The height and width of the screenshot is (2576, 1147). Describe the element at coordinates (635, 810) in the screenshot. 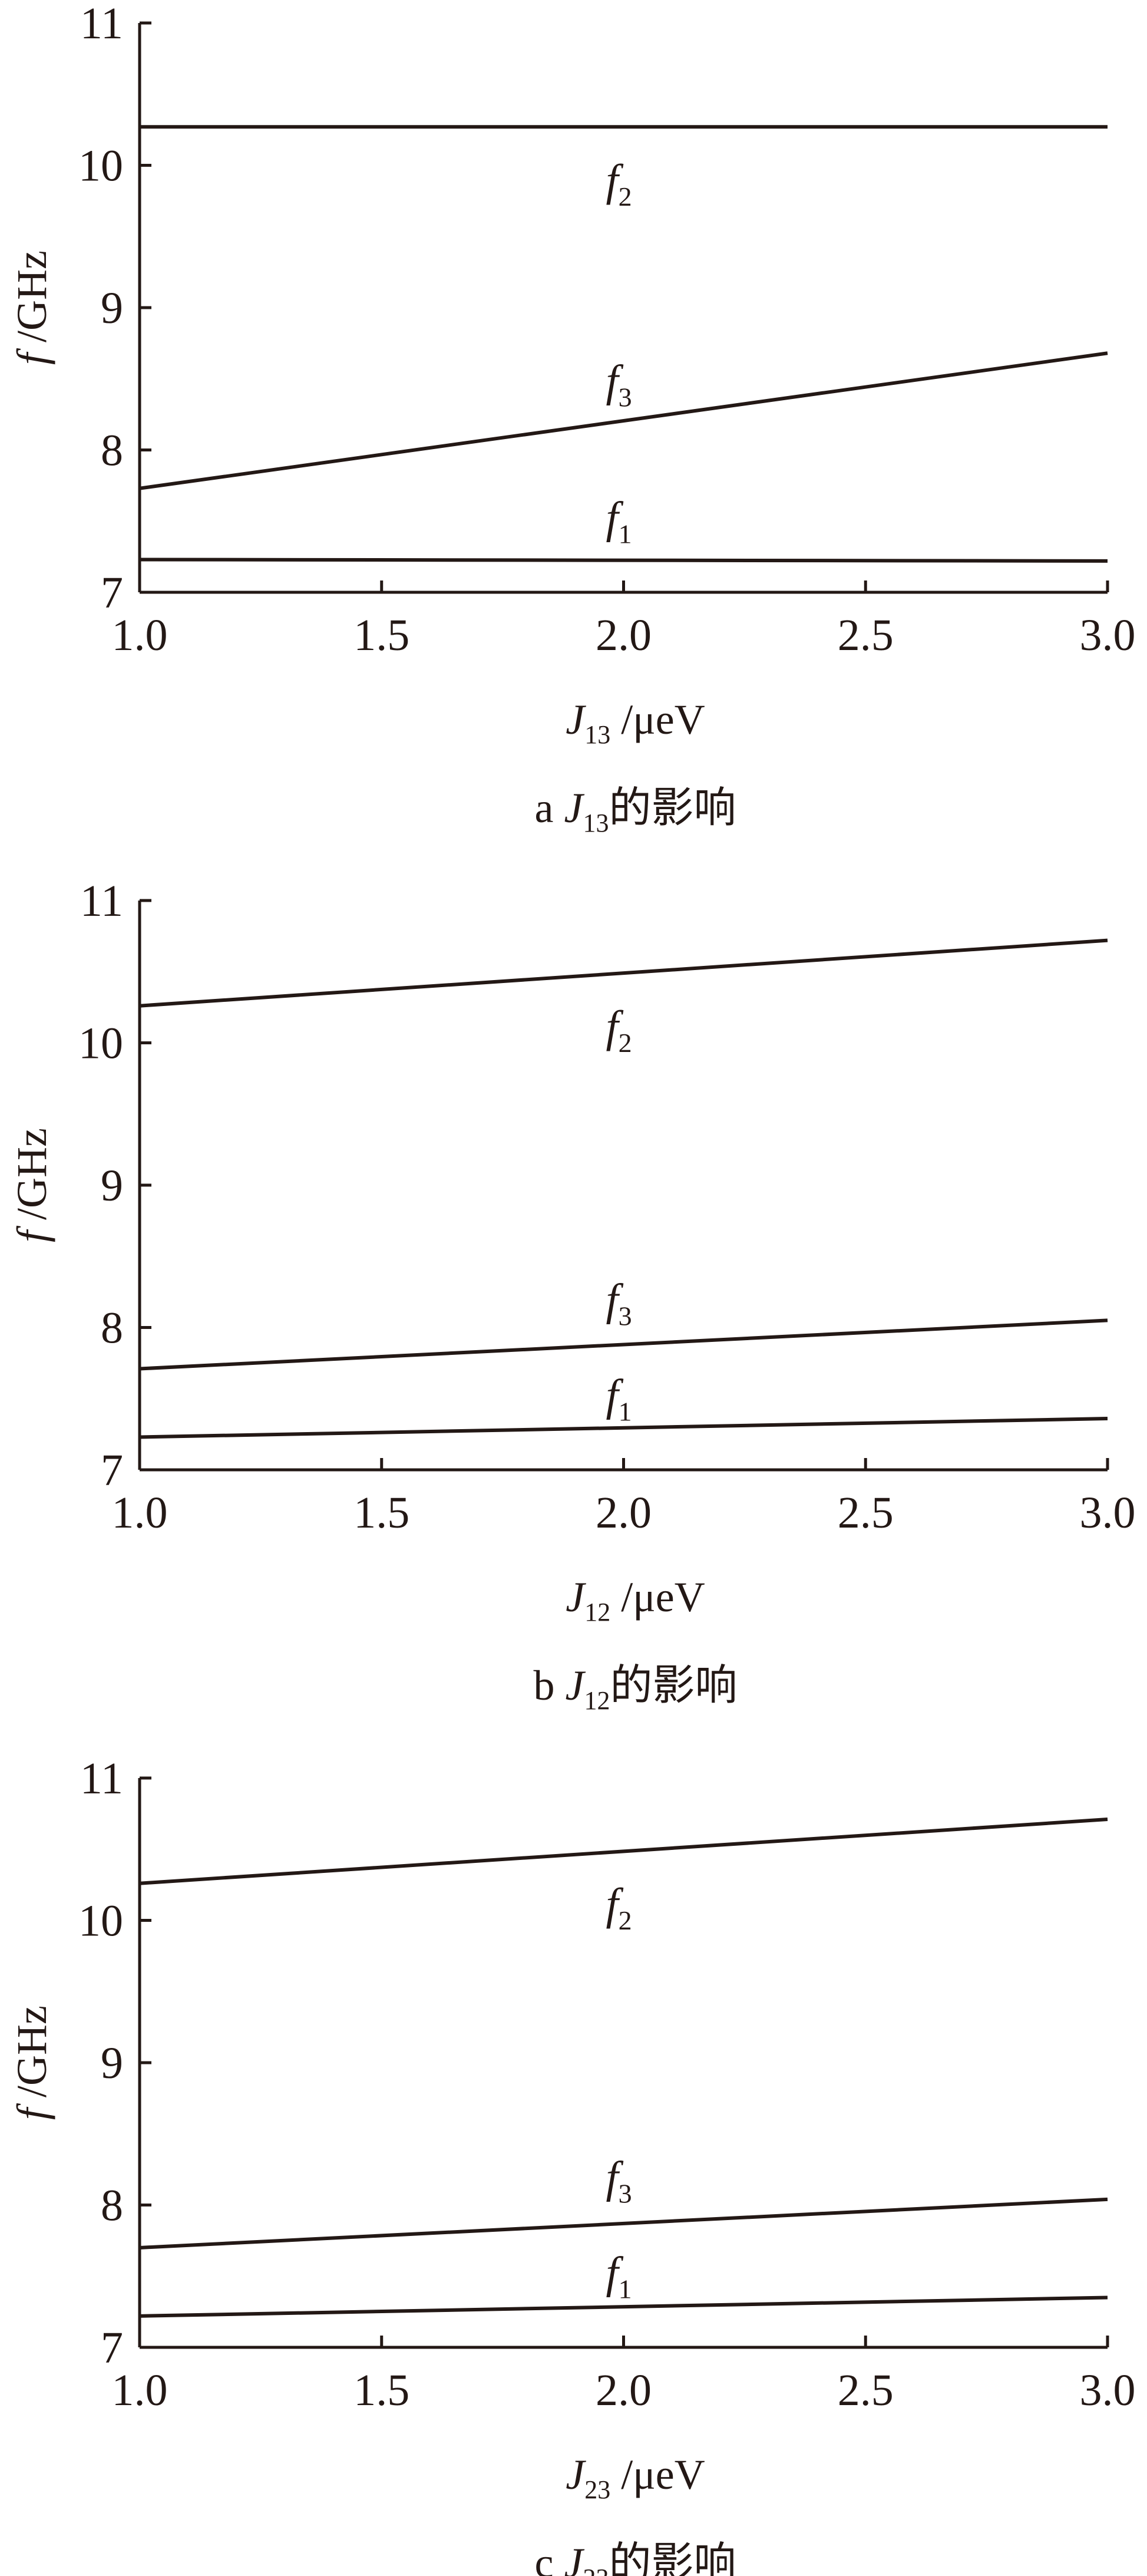

I see `panel-caption: a J13的影响` at that location.